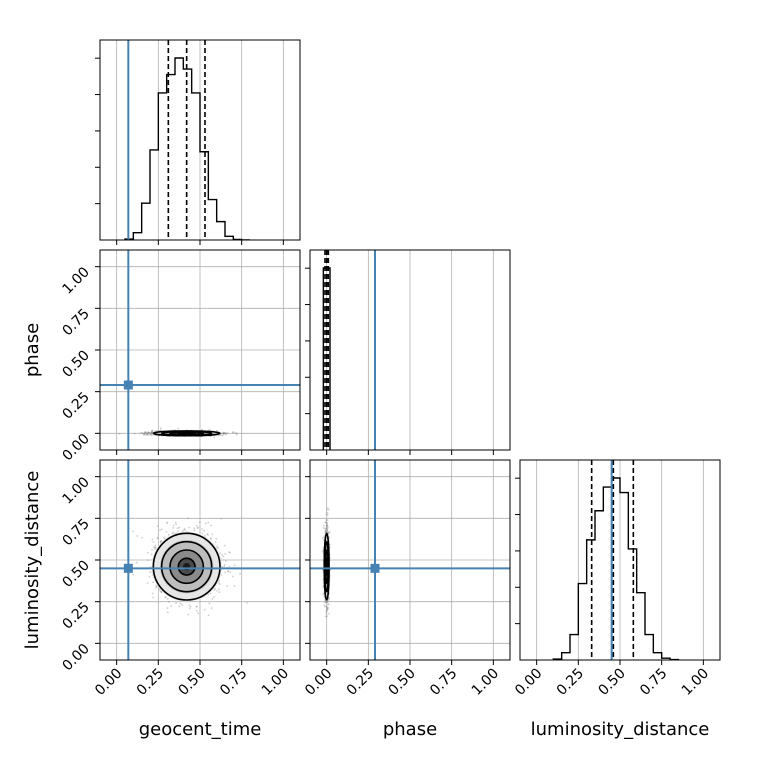  What do you see at coordinates (443, 682) in the screenshot?
I see `x-tick-label: 0.75` at bounding box center [443, 682].